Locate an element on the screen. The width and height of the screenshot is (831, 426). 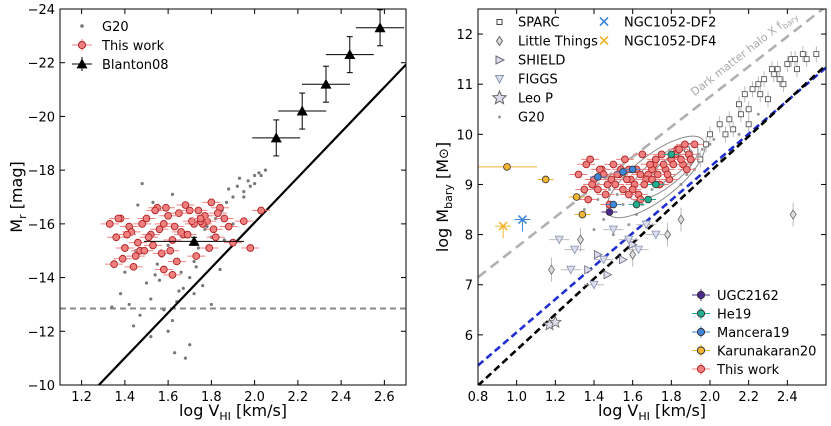
legend-karunakaran20-label: Karunakaran20 is located at coordinates (766, 352).